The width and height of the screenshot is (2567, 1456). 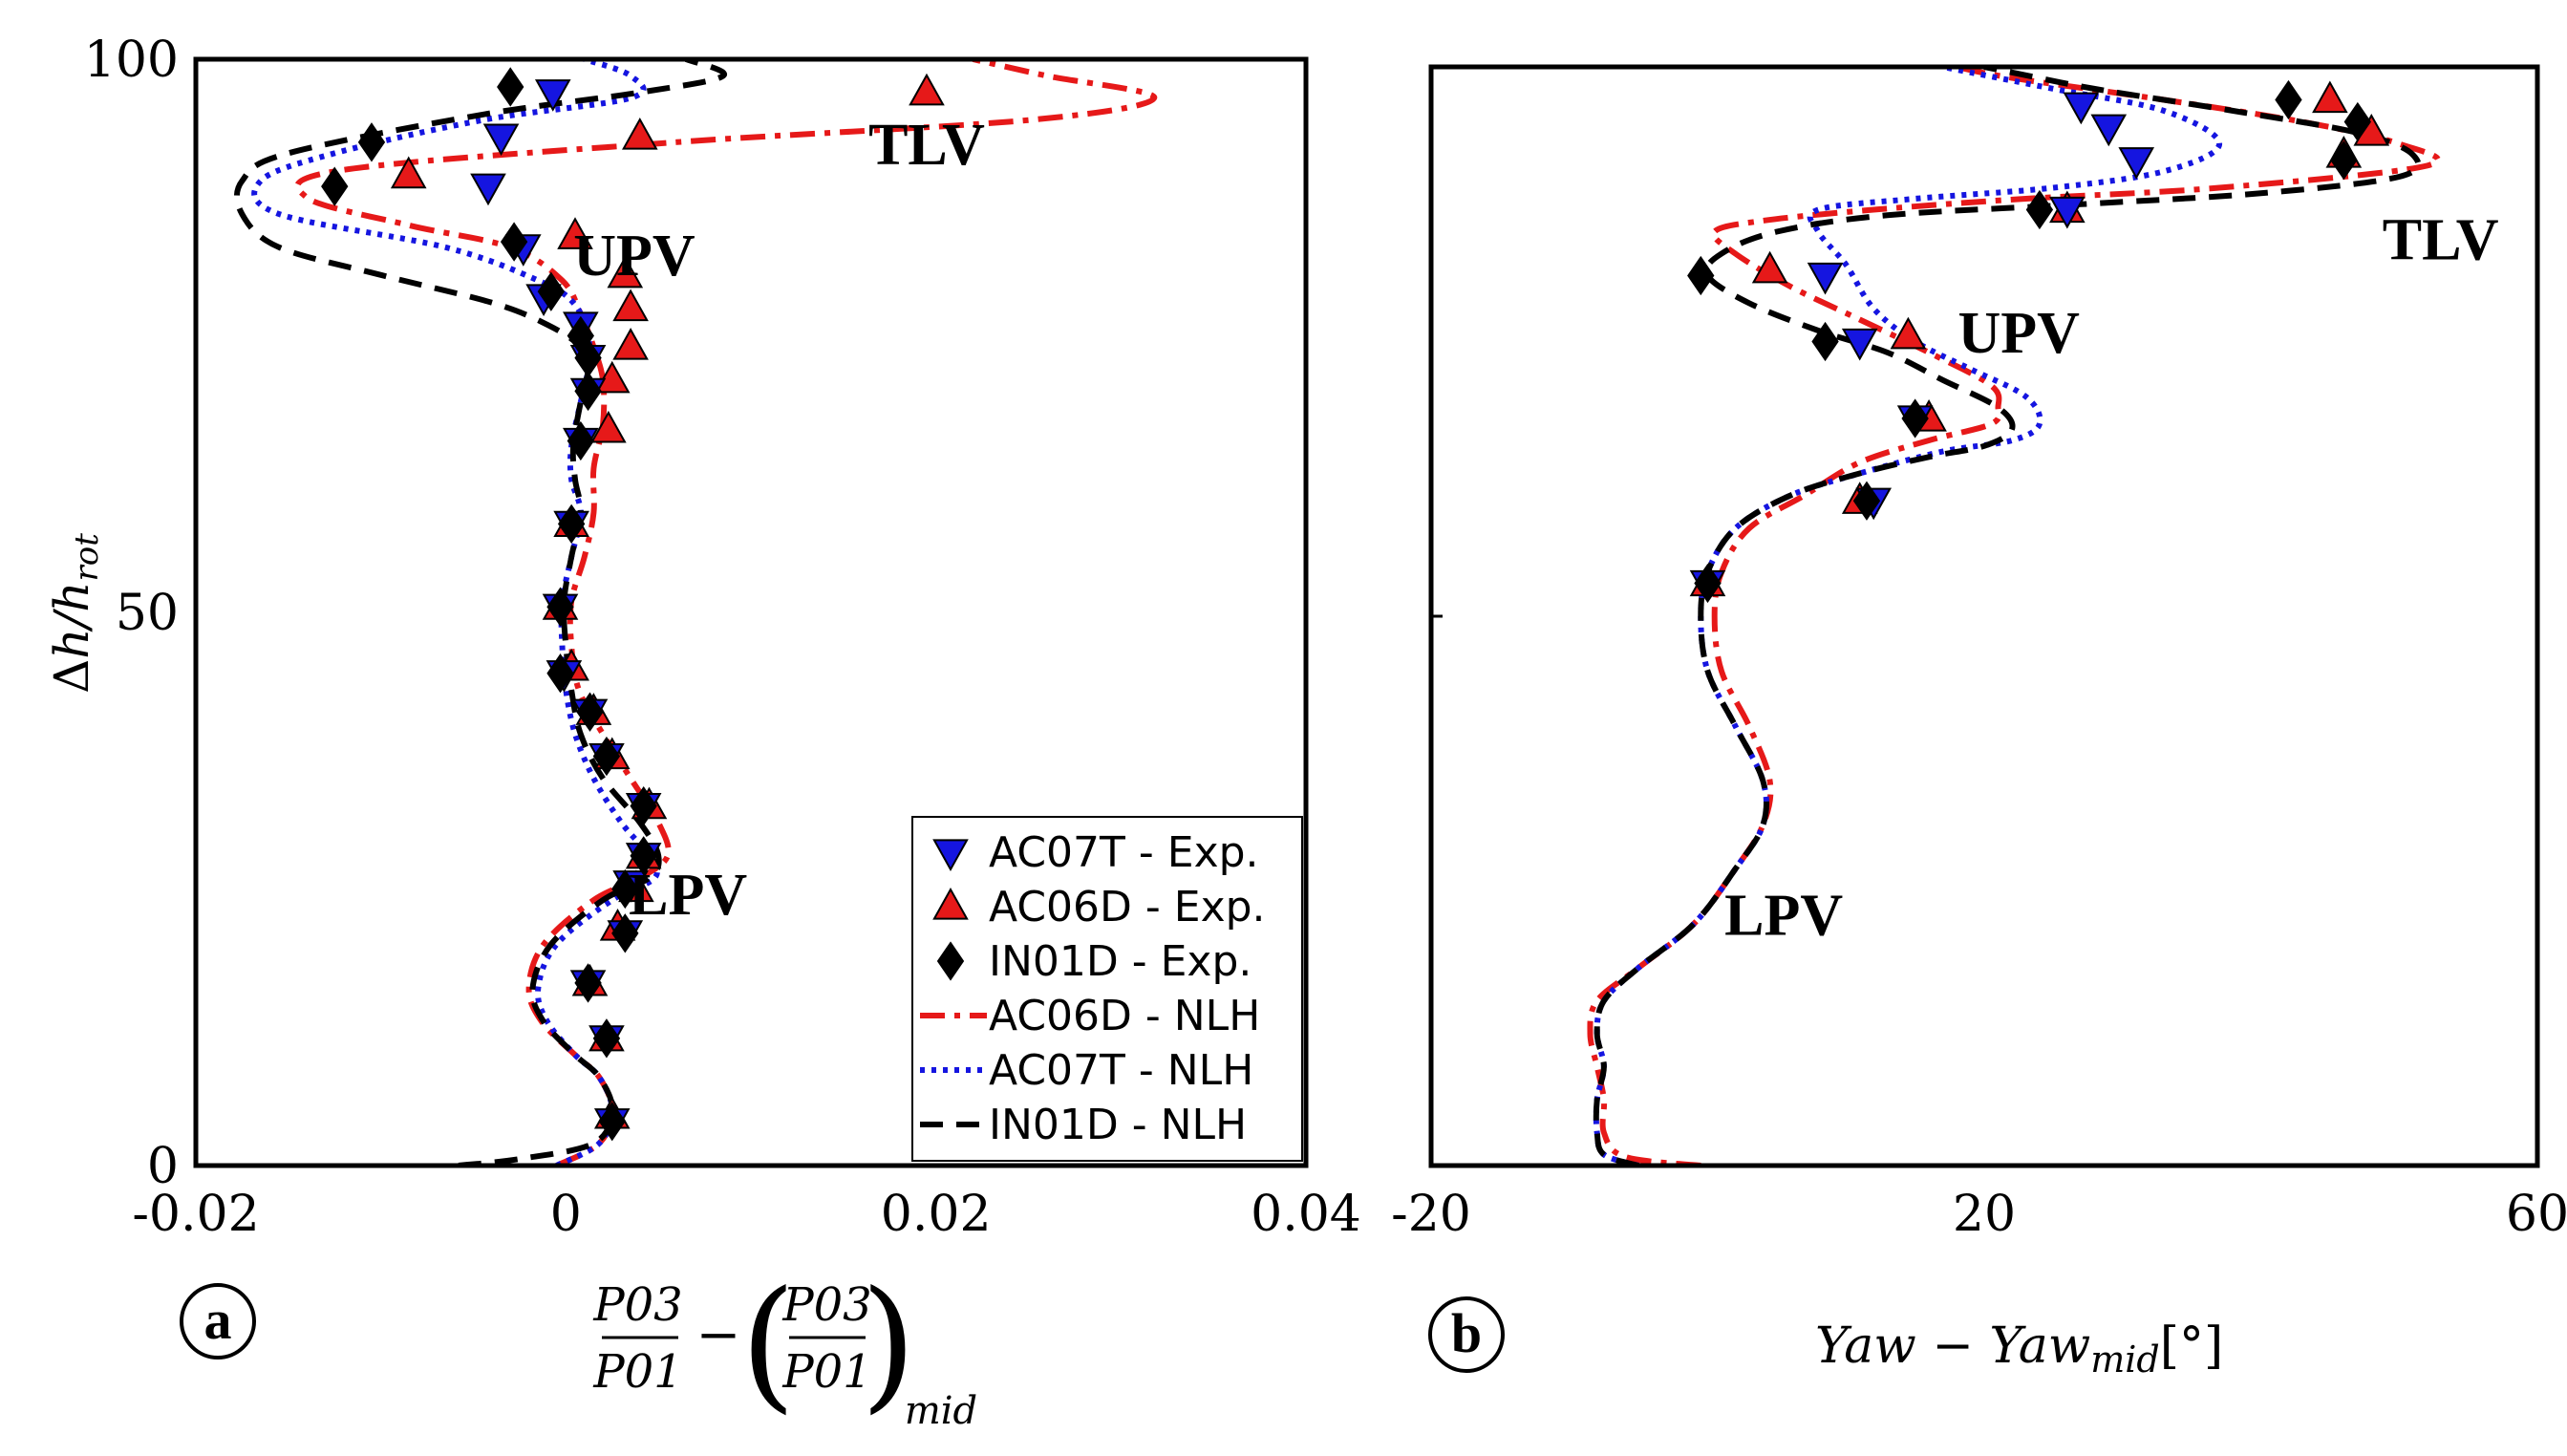 What do you see at coordinates (643, 856) in the screenshot?
I see `data-point-in01d-exp--15` at bounding box center [643, 856].